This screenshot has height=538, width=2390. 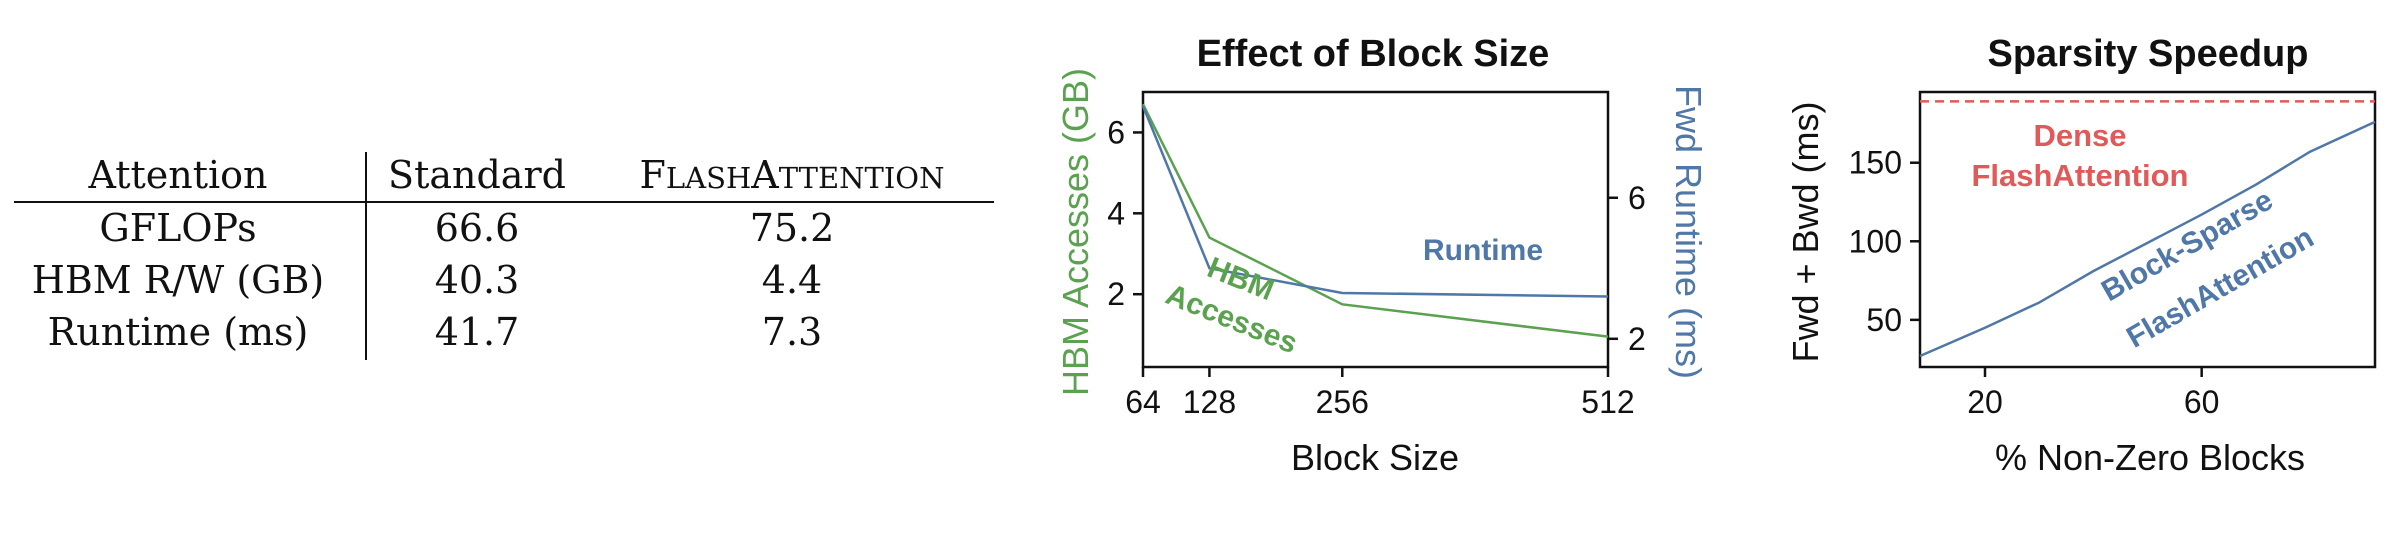 I want to click on y2-tick-label: 2, so click(x=1637, y=339).